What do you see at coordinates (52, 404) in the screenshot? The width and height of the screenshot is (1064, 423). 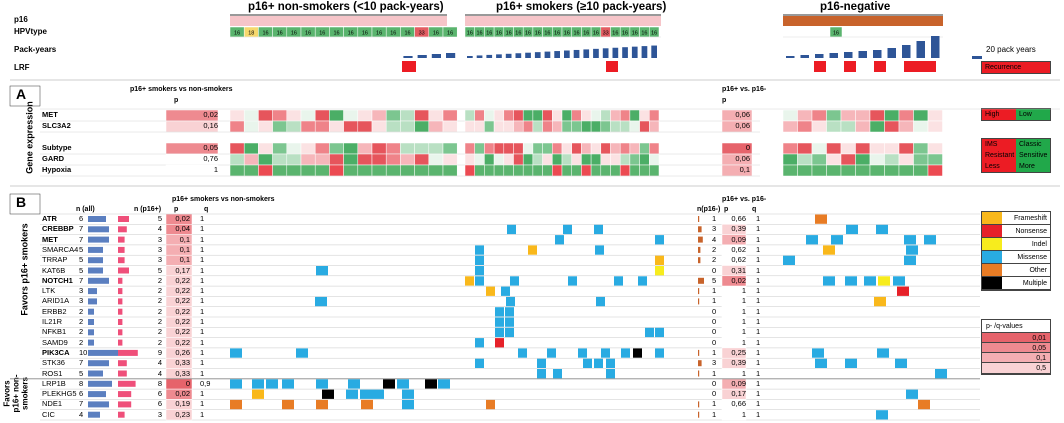 I see `gene-name: NDE1` at bounding box center [52, 404].